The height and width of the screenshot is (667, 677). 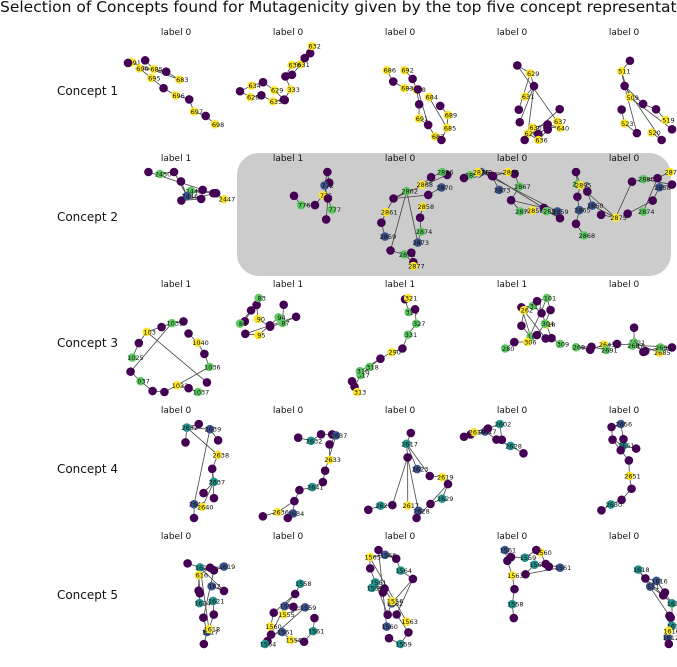 I want to click on node-id-label: 2637, so click(x=217, y=482).